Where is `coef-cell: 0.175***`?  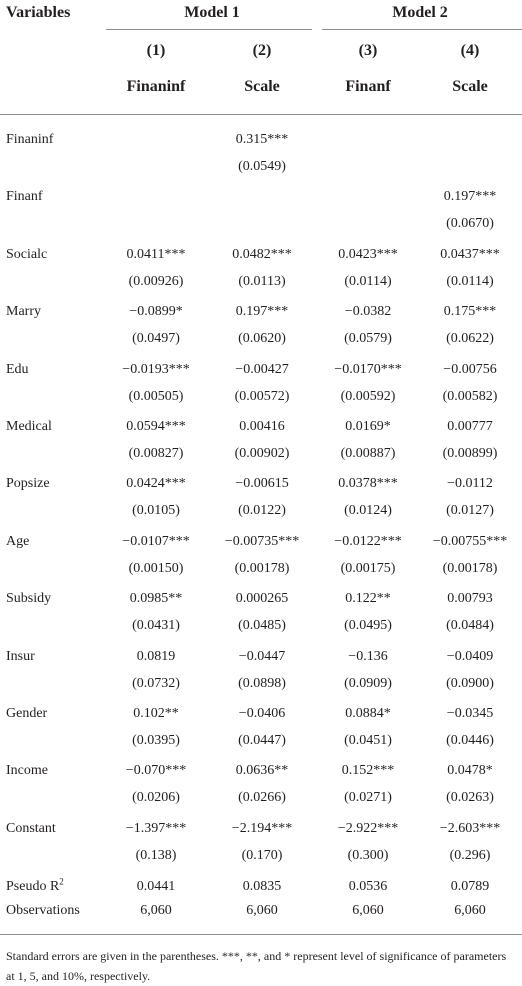
coef-cell: 0.175*** is located at coordinates (470, 311).